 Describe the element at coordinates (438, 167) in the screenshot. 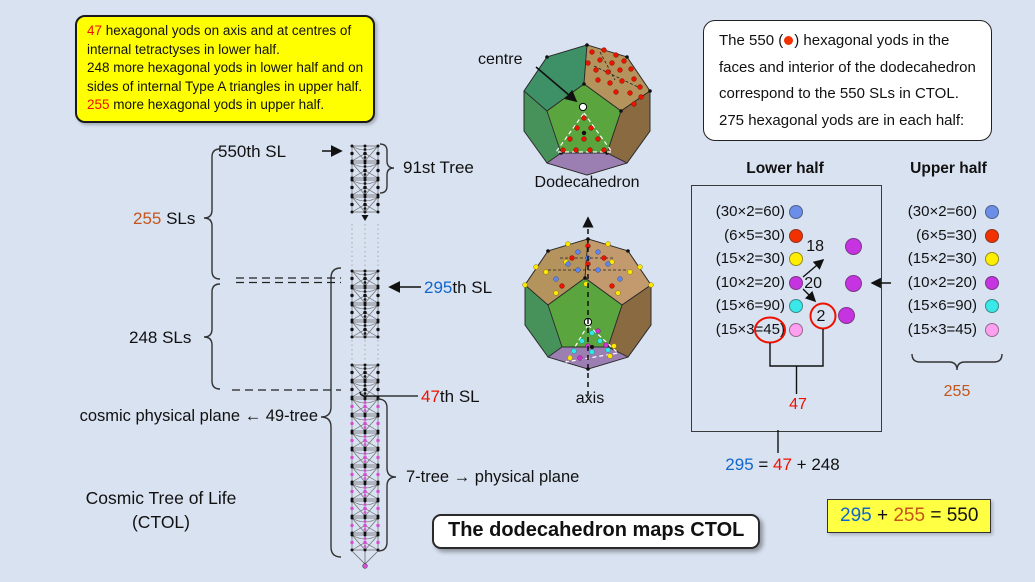

I see `label-91st-tree: 91st Tree` at that location.